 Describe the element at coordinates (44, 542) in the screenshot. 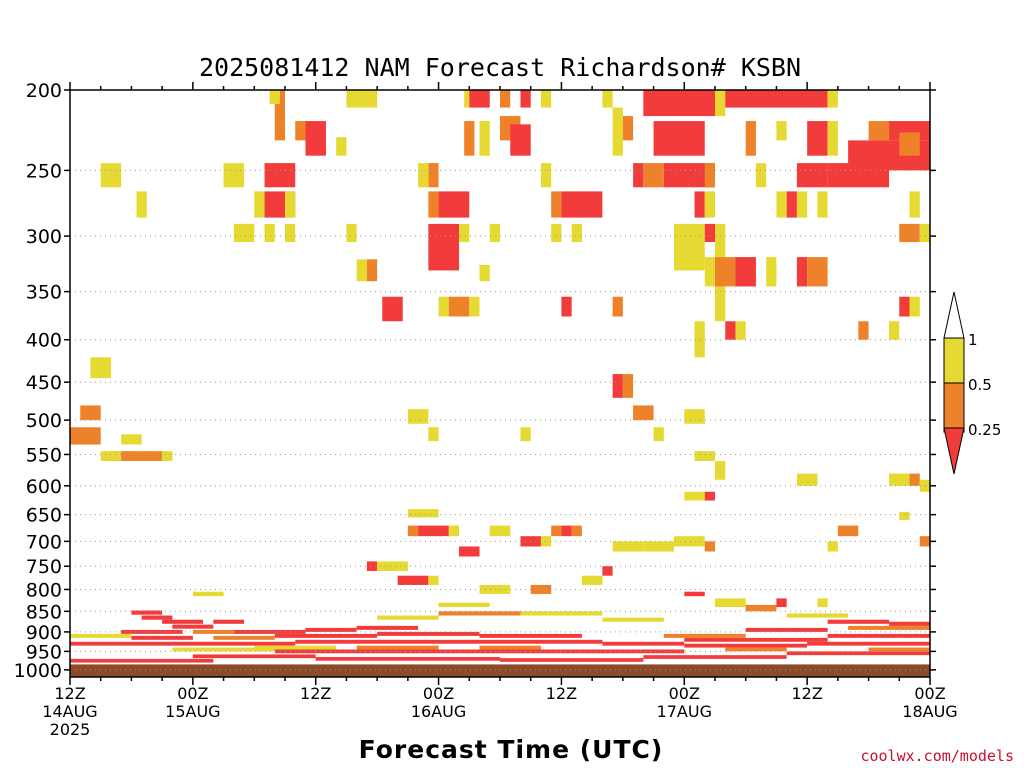

I see `y-tick-label: 700` at that location.